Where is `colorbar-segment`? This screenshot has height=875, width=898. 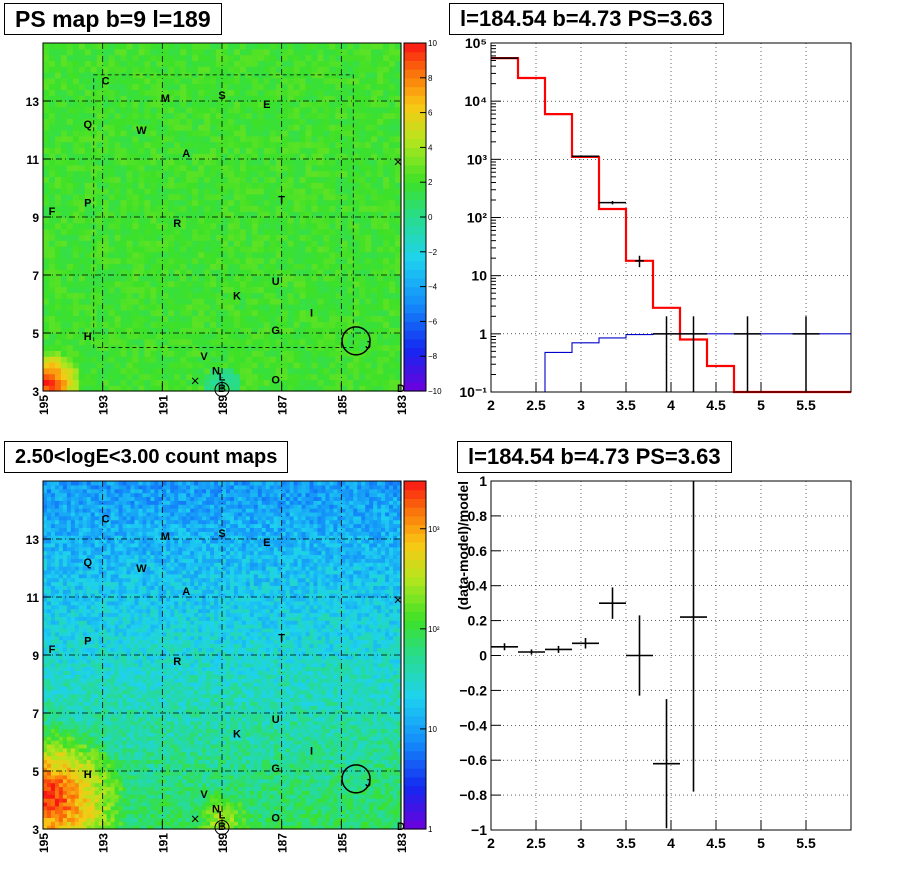 colorbar-segment is located at coordinates (415, 195).